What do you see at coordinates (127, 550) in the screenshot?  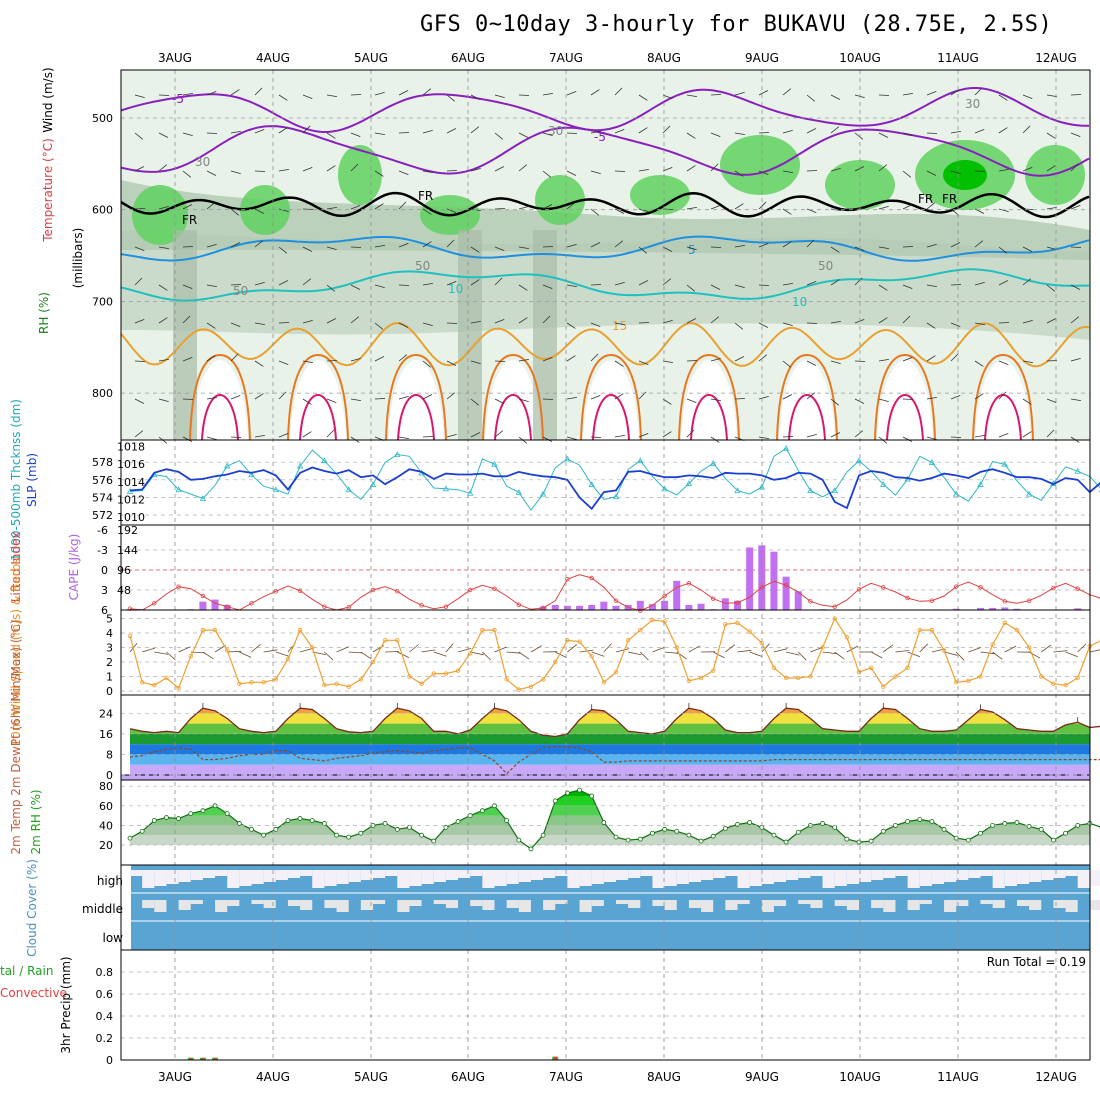 I see `cape-tick: 144` at bounding box center [127, 550].